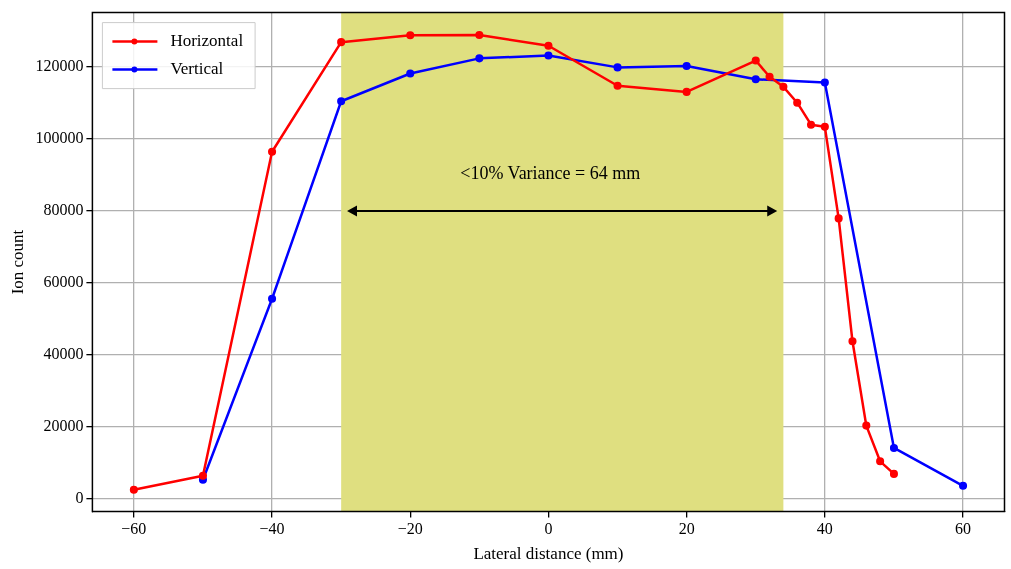  Describe the element at coordinates (79, 498) in the screenshot. I see `y-tick-label: 0` at that location.